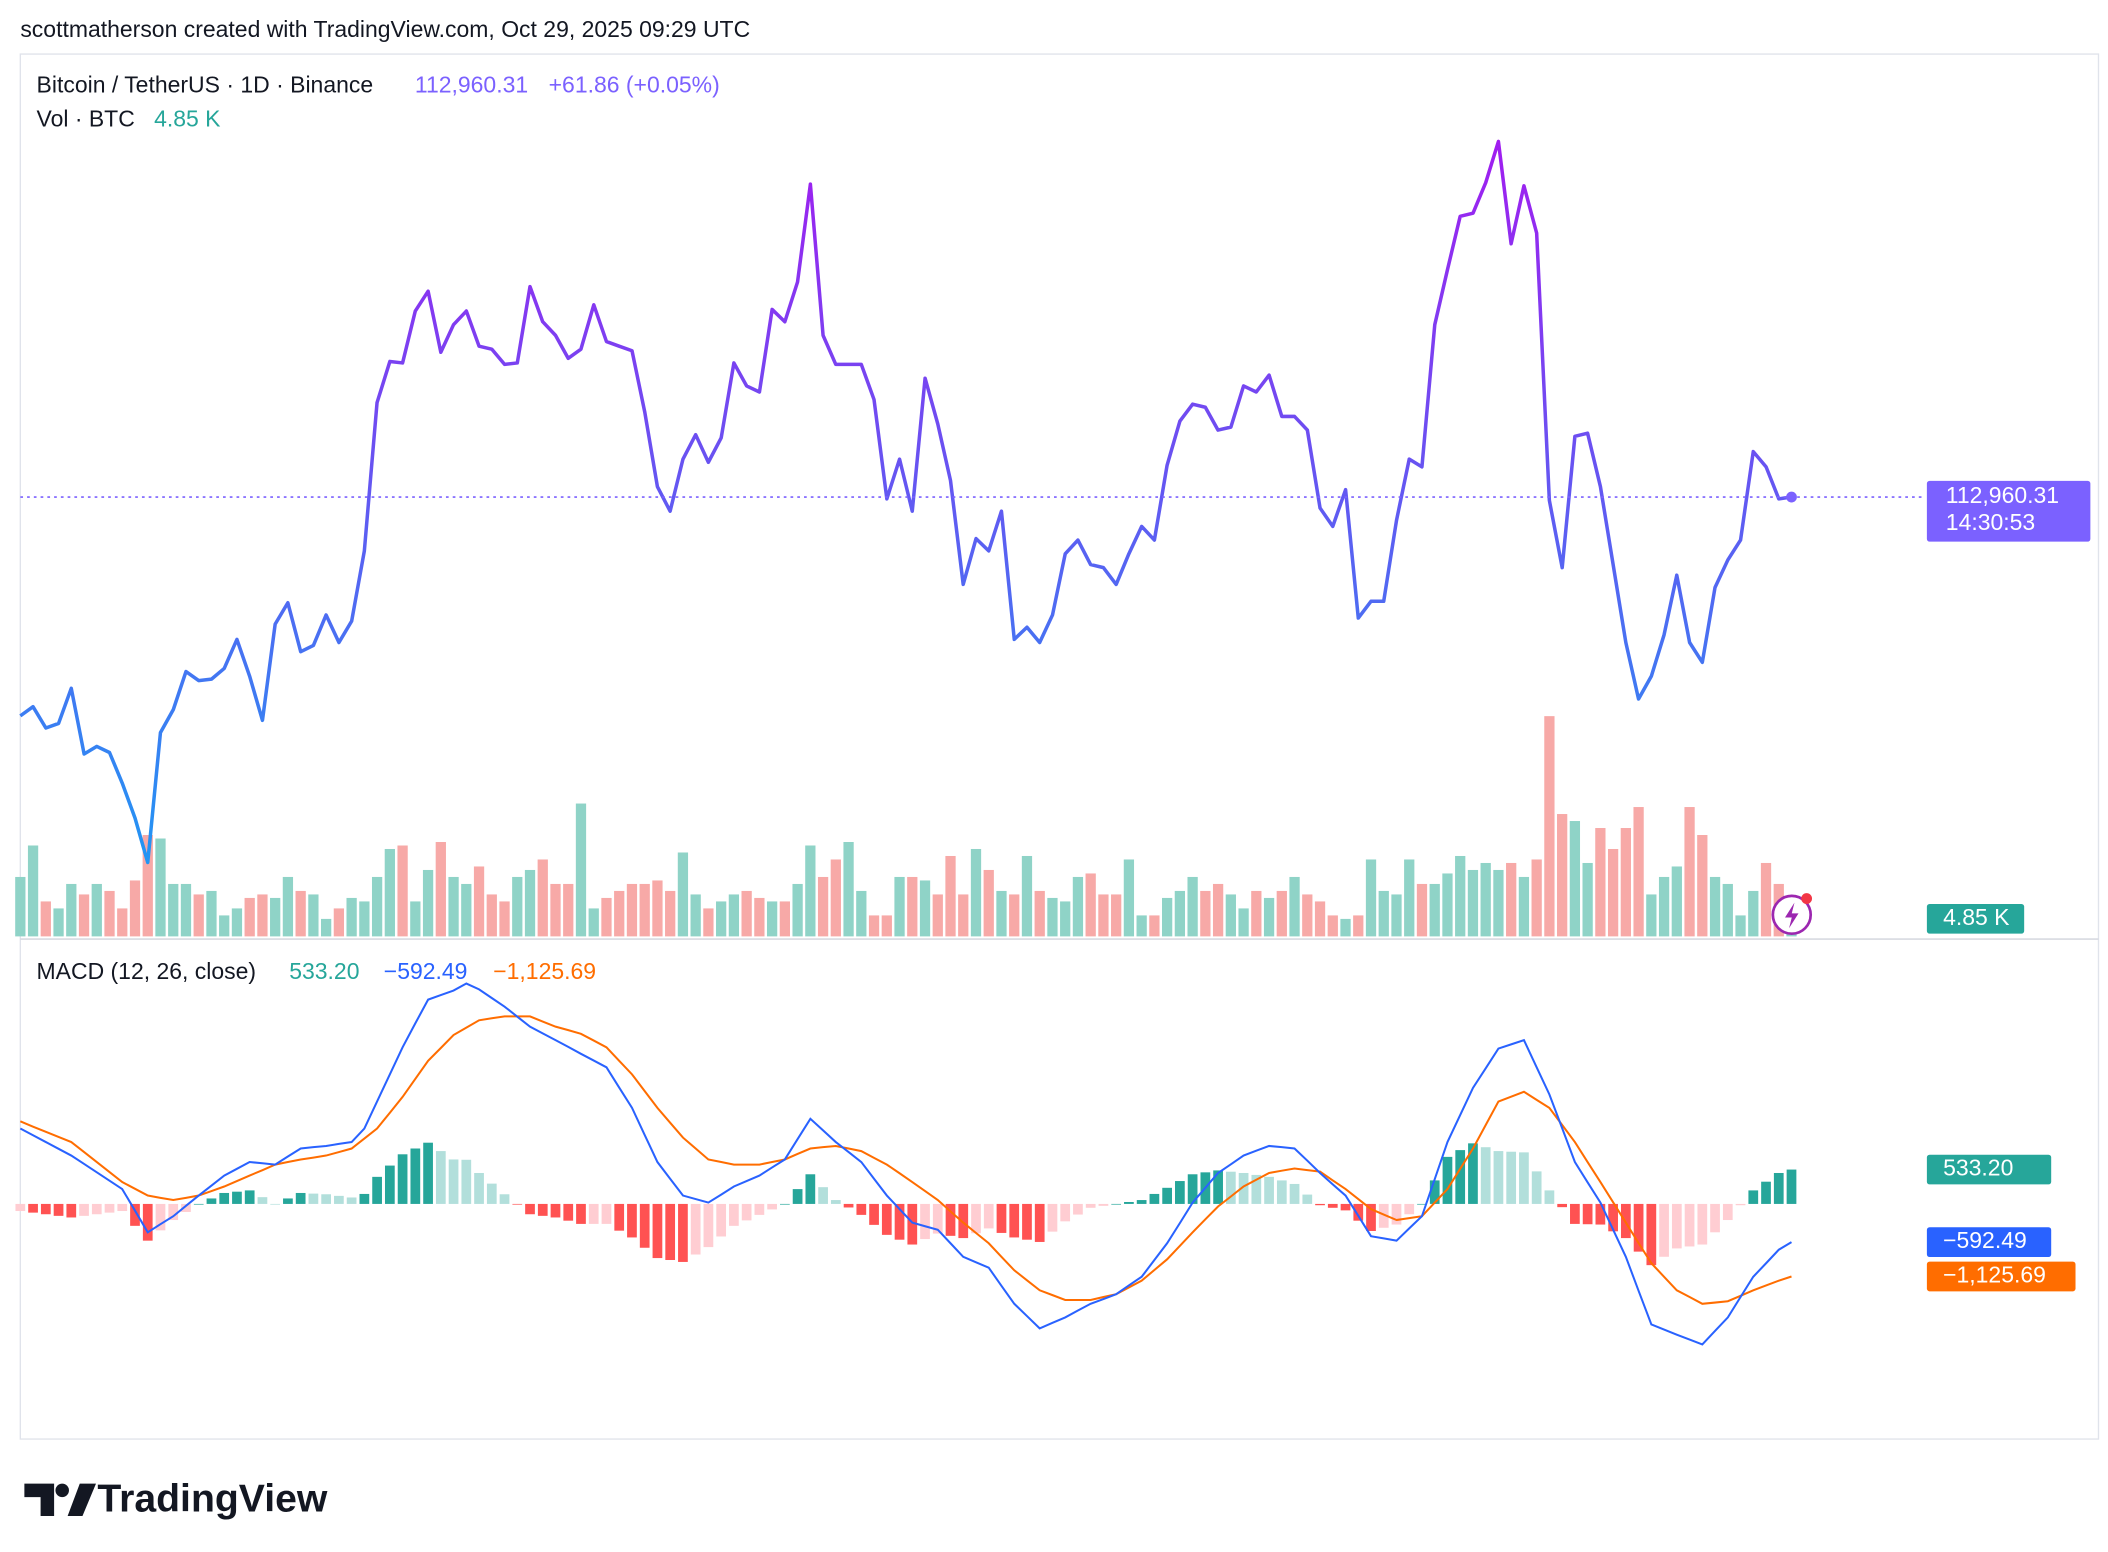 This screenshot has height=1552, width=2108. I want to click on signal-tag, so click(2001, 1276).